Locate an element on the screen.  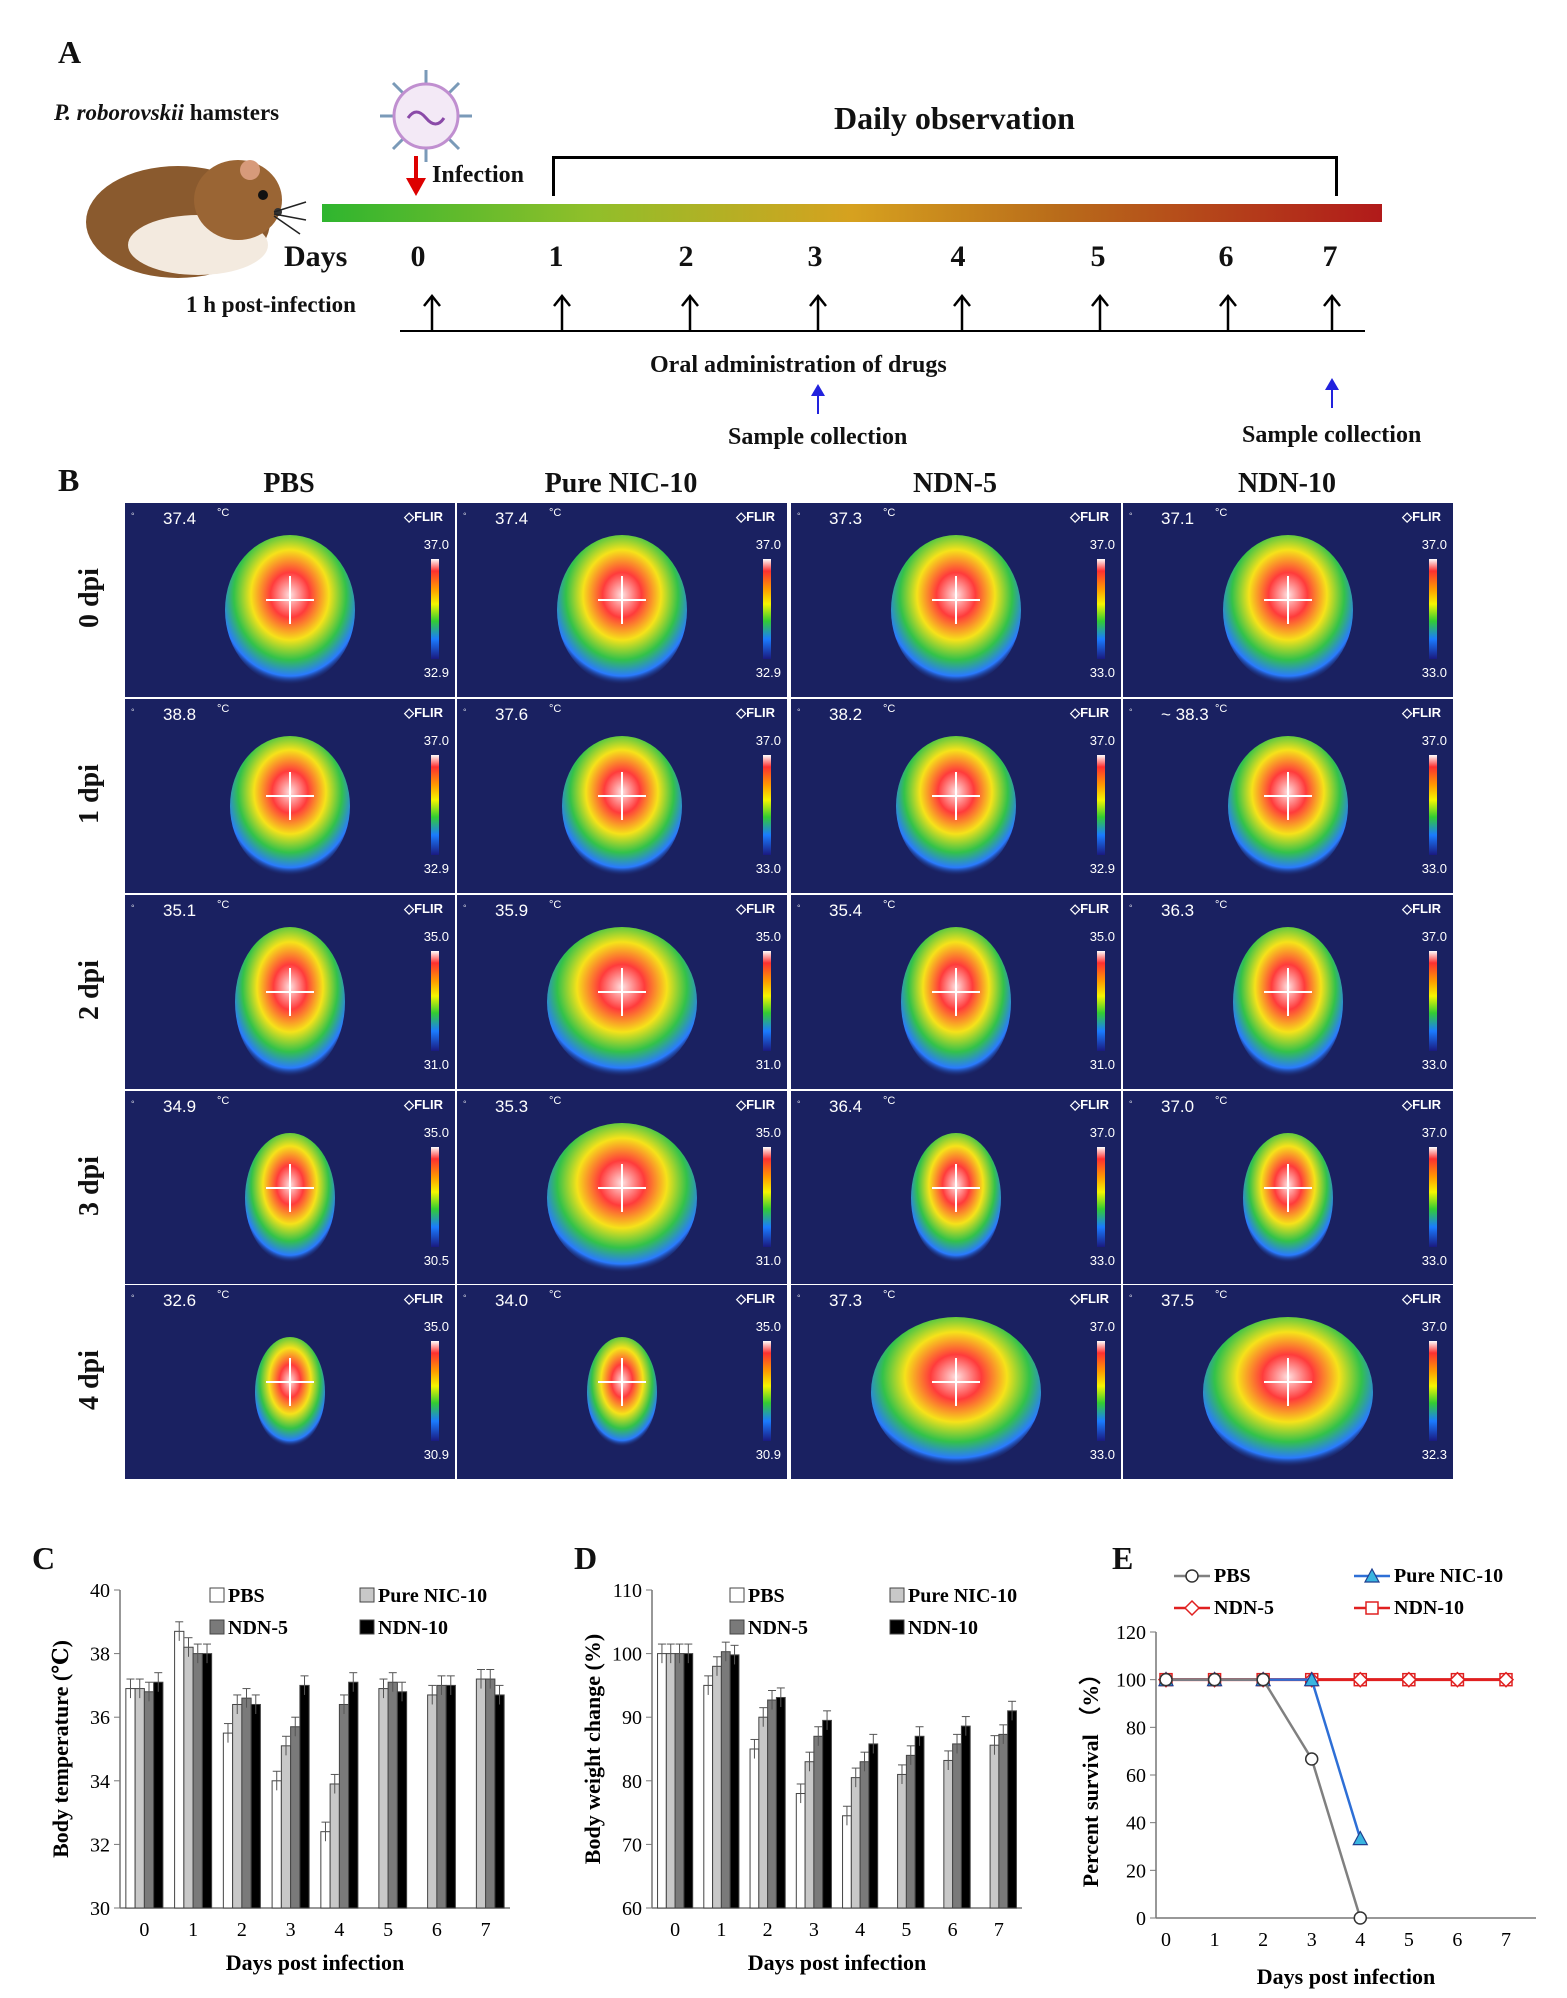
thermal-image-tile: ◦ 37.3 °C ◇FLIR 37.0 33.0 is located at coordinates (956, 600).